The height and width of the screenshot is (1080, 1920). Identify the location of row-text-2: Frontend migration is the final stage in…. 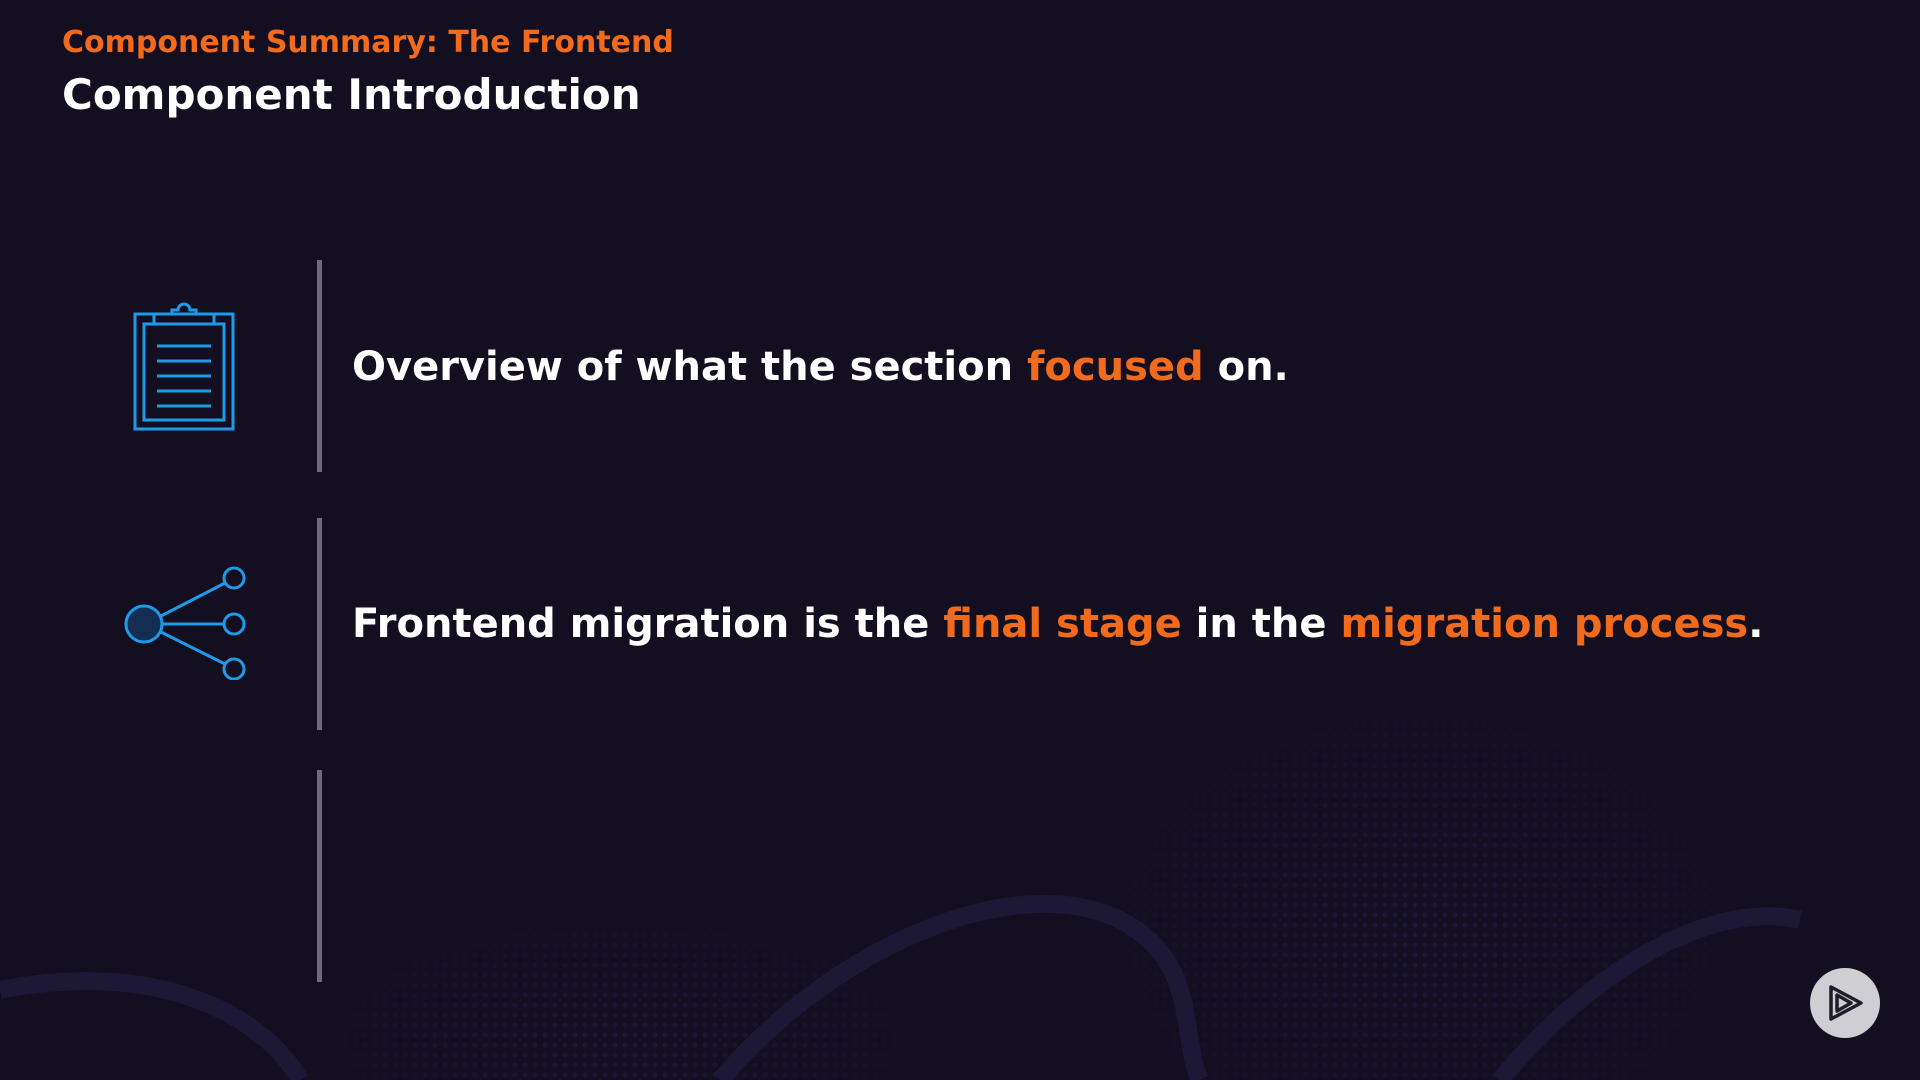
(1057, 624).